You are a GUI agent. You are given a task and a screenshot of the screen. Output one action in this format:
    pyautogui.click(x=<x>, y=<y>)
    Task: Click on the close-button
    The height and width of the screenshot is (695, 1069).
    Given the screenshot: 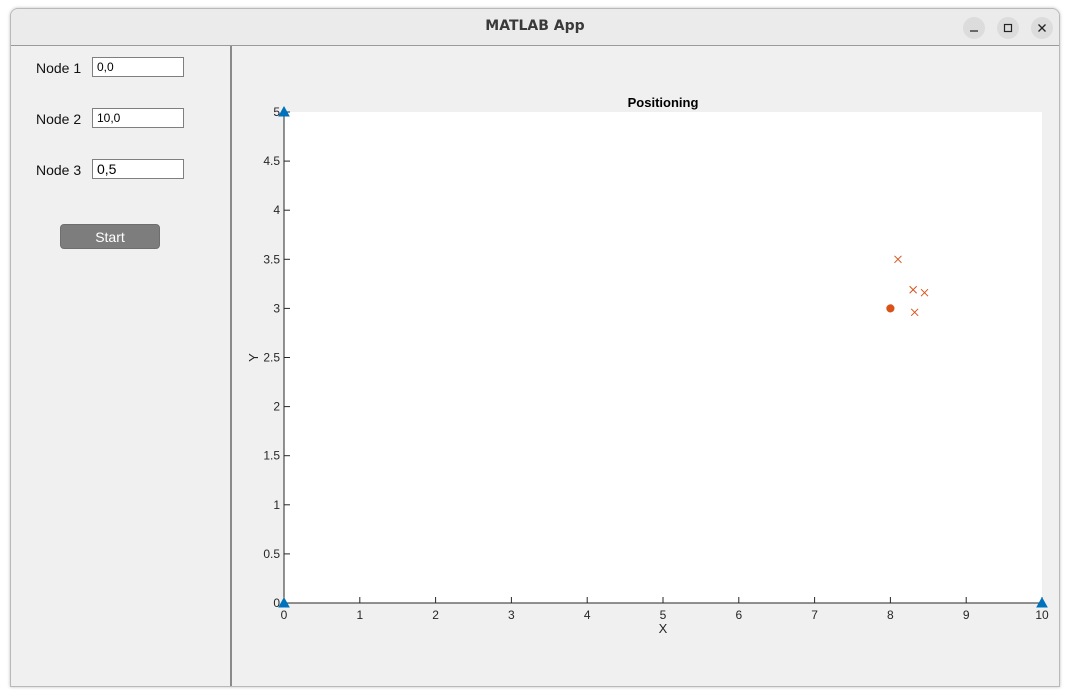 What is the action you would take?
    pyautogui.click(x=1042, y=28)
    